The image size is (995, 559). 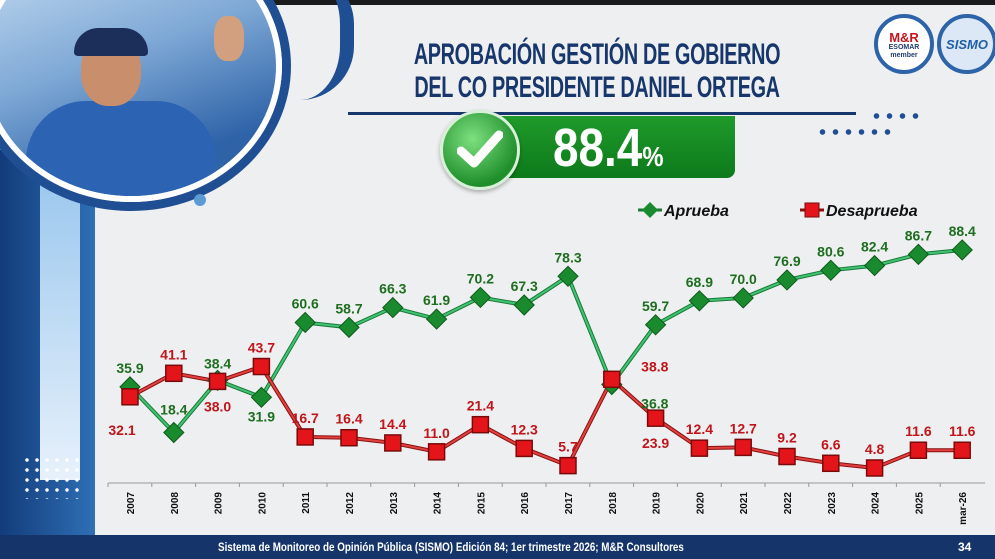 I want to click on aprueba-data-label: 66.3, so click(x=392, y=289).